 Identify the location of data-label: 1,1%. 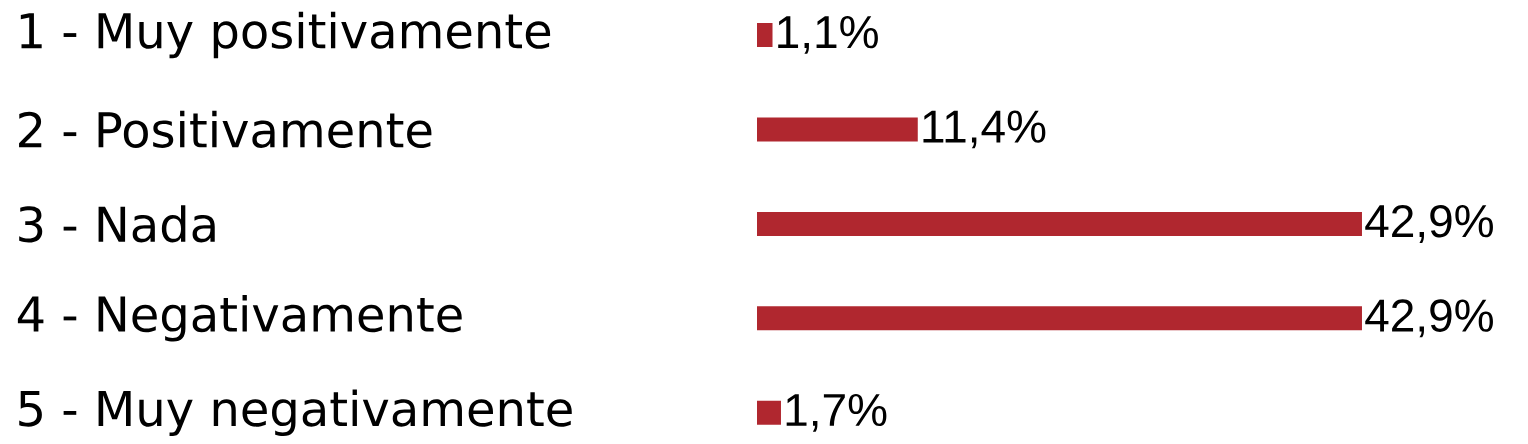
(828, 35).